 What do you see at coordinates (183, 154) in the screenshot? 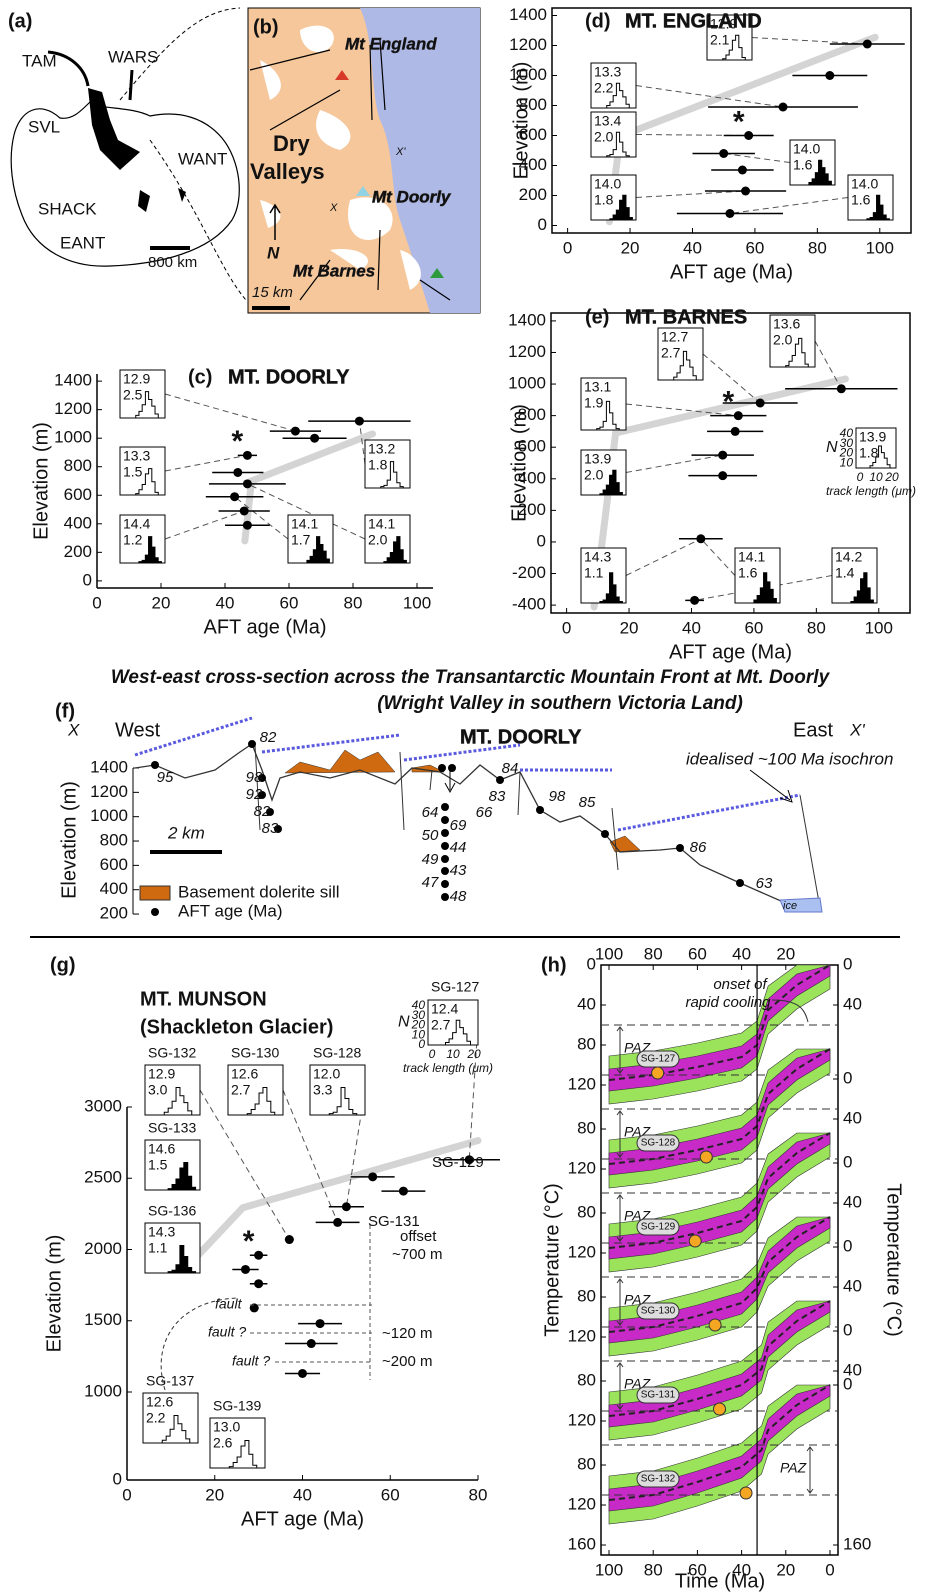
I see `callout-line` at bounding box center [183, 154].